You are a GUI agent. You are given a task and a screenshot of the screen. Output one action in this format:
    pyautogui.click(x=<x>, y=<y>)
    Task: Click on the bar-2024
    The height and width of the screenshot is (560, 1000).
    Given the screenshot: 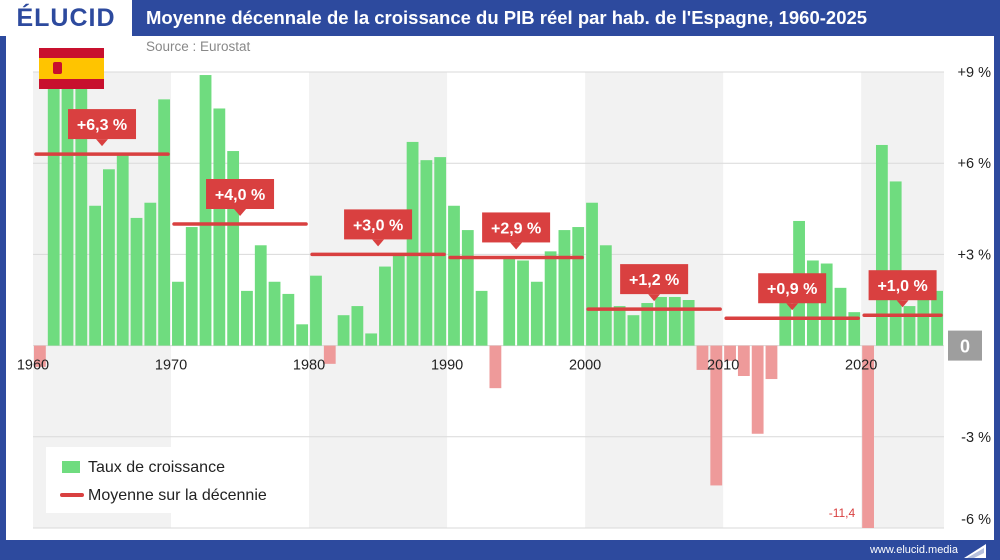 What is the action you would take?
    pyautogui.click(x=923, y=309)
    